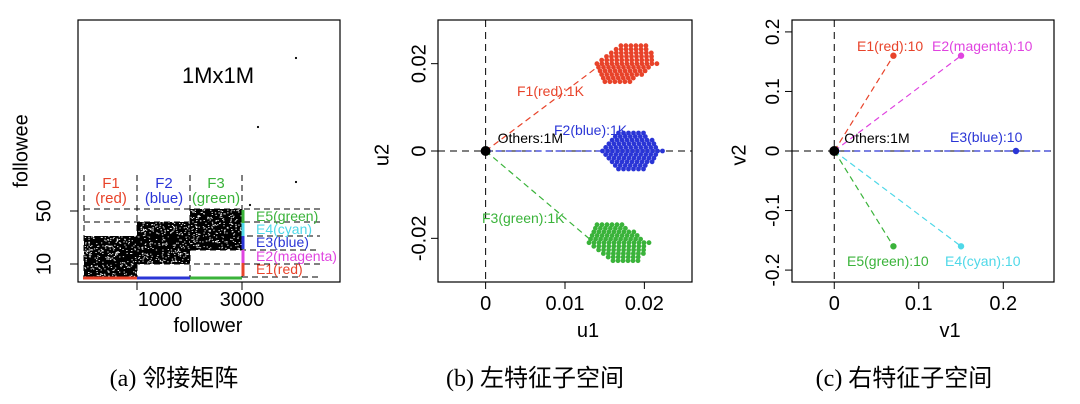 This screenshot has height=404, width=1080. I want to click on caption: (a) 邻接矩阵, so click(174, 378).